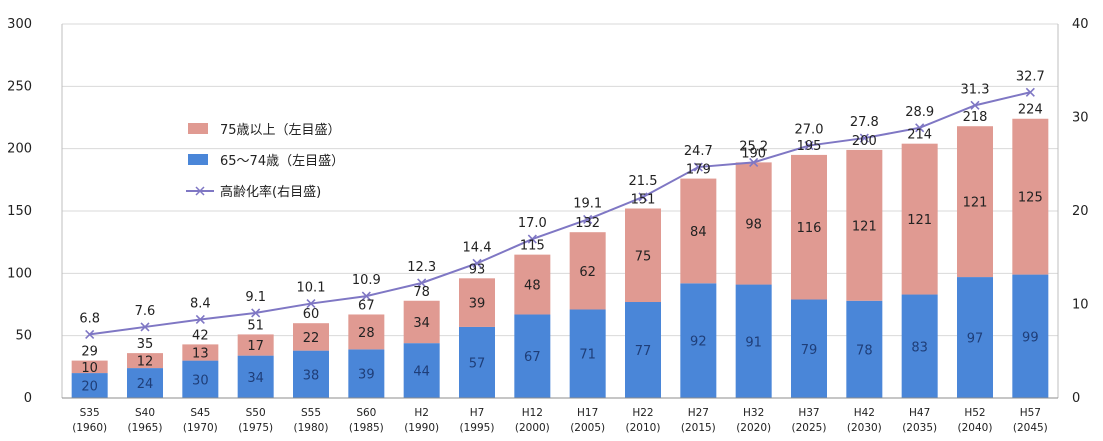 This screenshot has width=1103, height=441. What do you see at coordinates (256, 413) in the screenshot?
I see `x-tick-label: S50` at bounding box center [256, 413].